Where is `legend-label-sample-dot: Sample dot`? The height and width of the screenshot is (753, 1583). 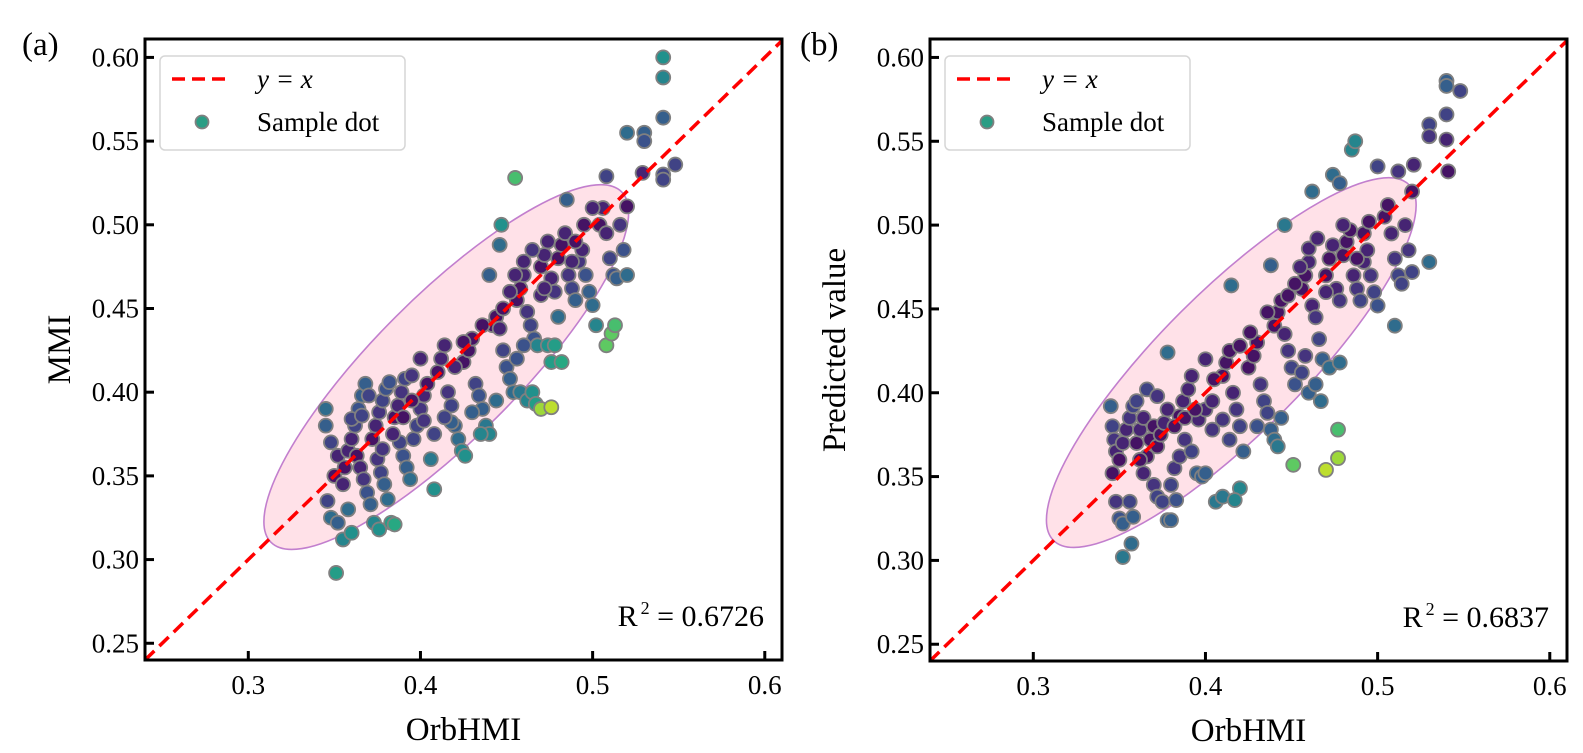 legend-label-sample-dot: Sample dot is located at coordinates (318, 122).